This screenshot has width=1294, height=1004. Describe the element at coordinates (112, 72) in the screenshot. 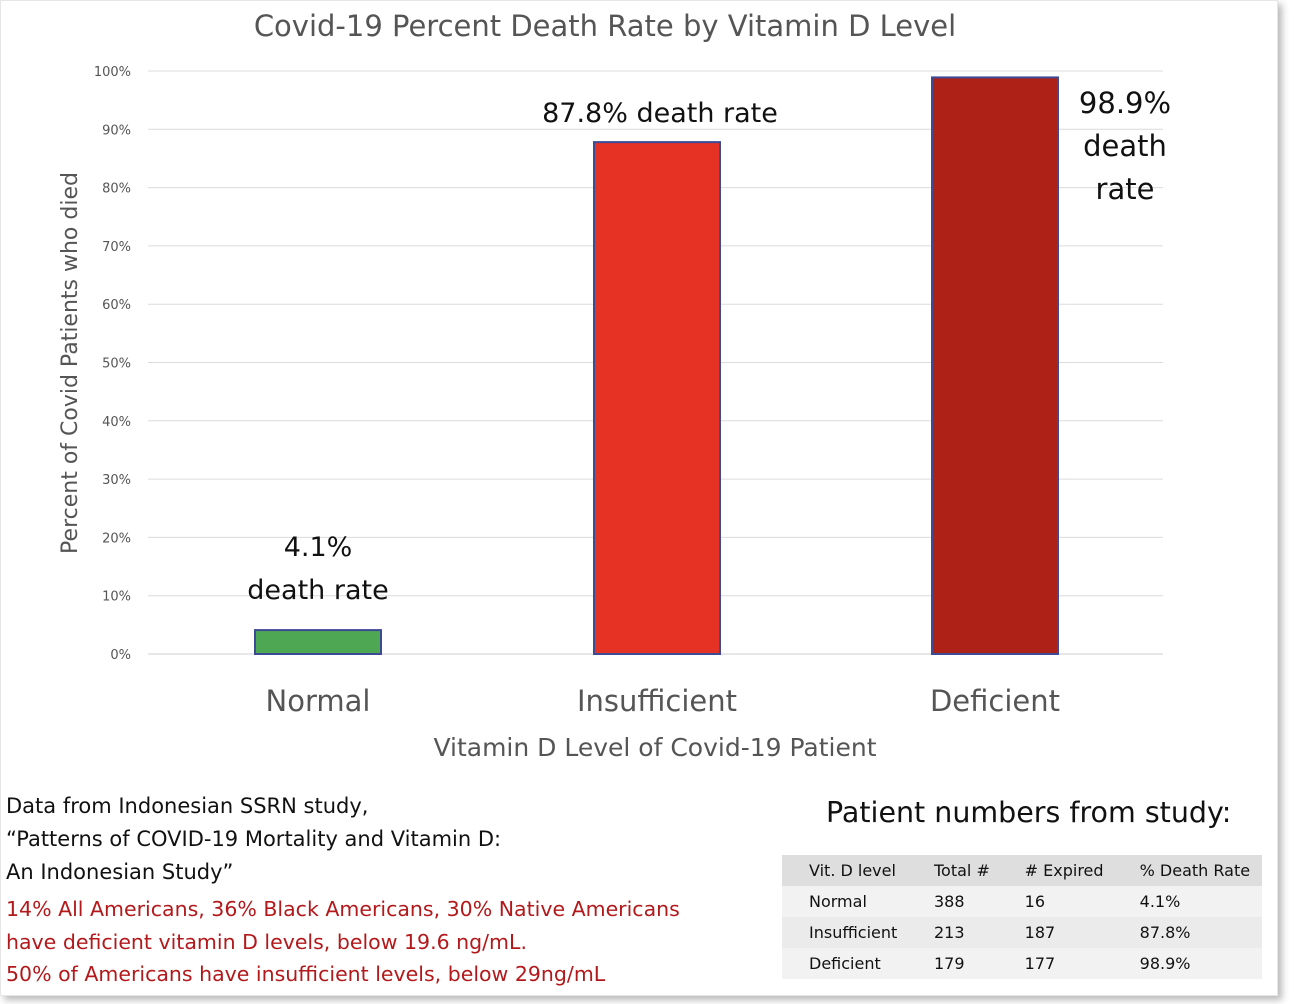

I see `y-tick-label: 100%` at that location.